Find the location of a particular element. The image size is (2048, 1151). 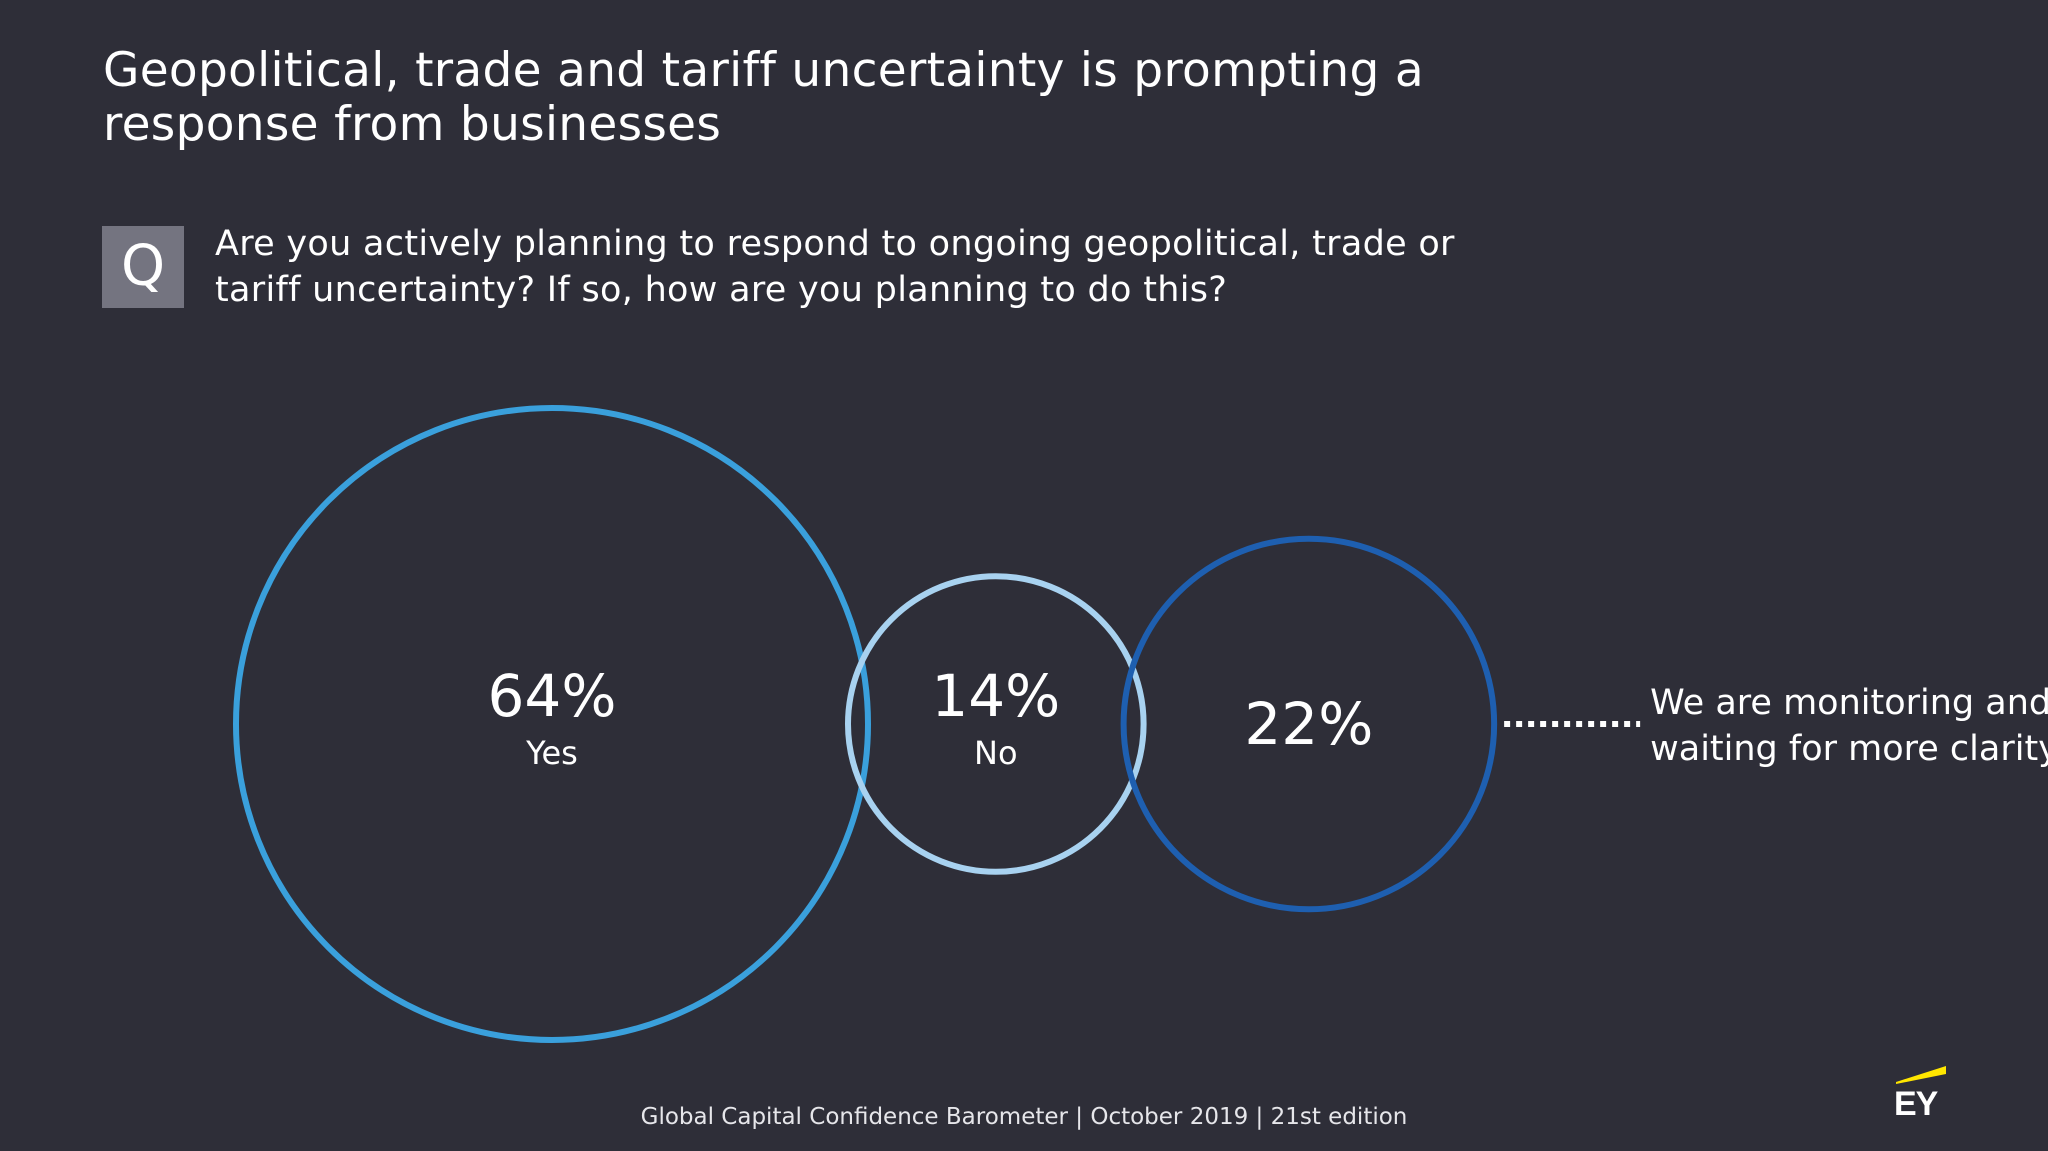

ey-logo-text: EY is located at coordinates (1916, 1104).